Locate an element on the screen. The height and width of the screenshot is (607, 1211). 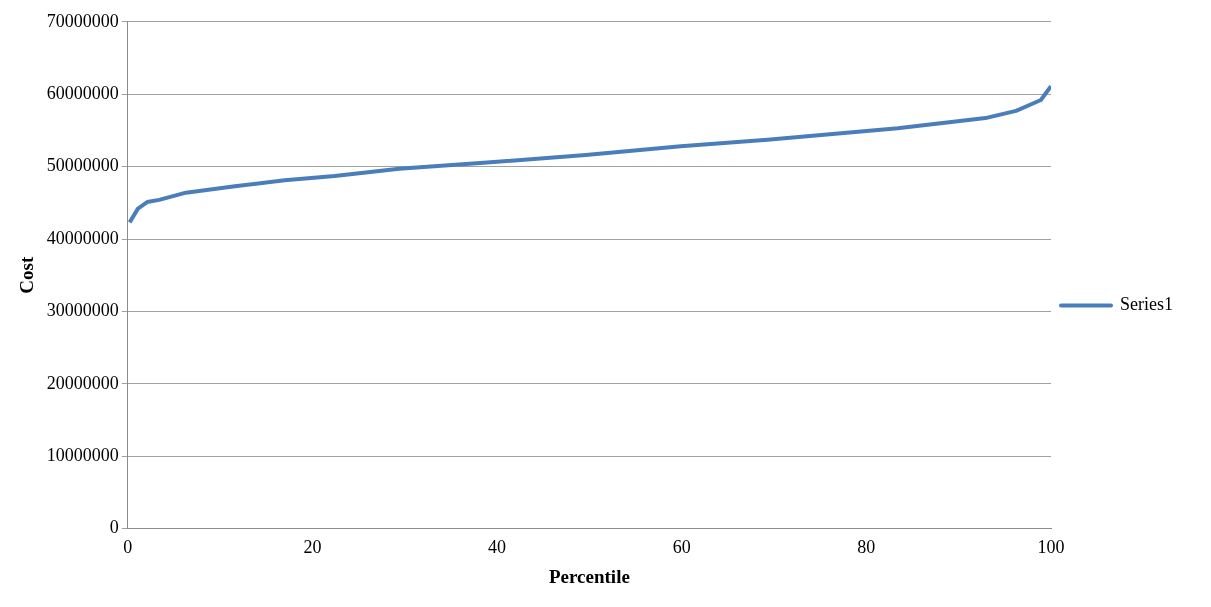
legend-label: Series1 is located at coordinates (1147, 304).